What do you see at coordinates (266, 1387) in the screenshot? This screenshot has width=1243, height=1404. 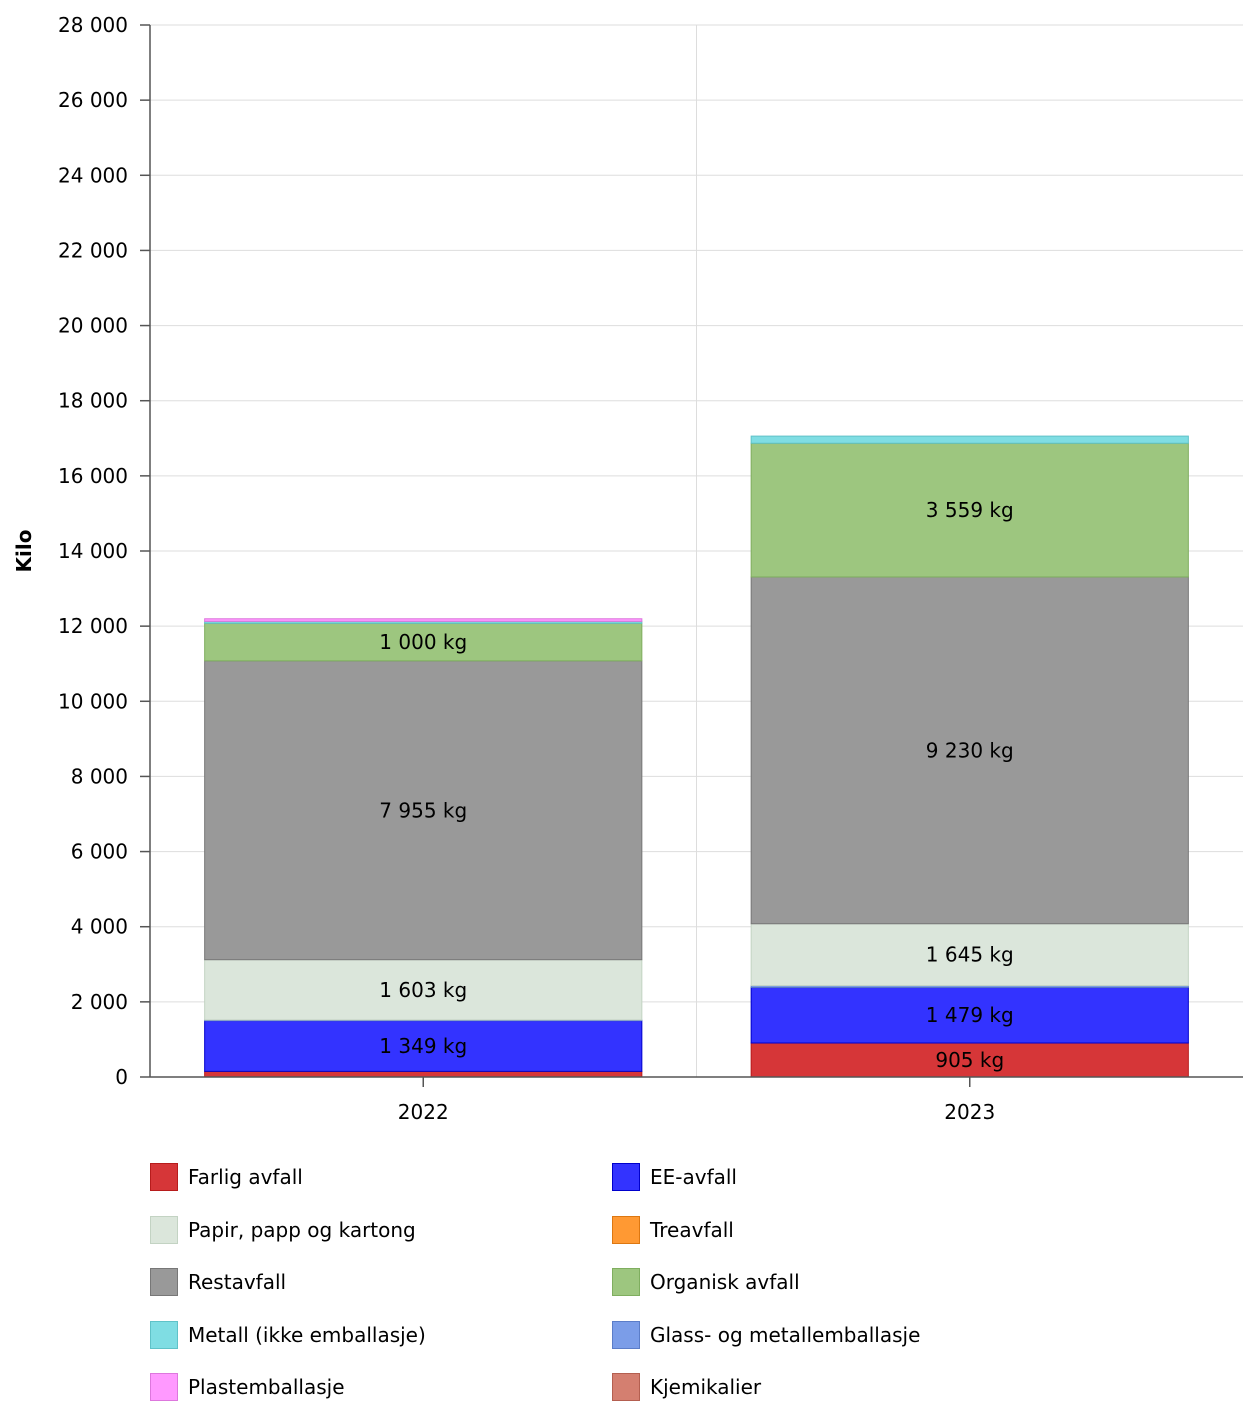 I see `legend-label: Plastemballasje` at bounding box center [266, 1387].